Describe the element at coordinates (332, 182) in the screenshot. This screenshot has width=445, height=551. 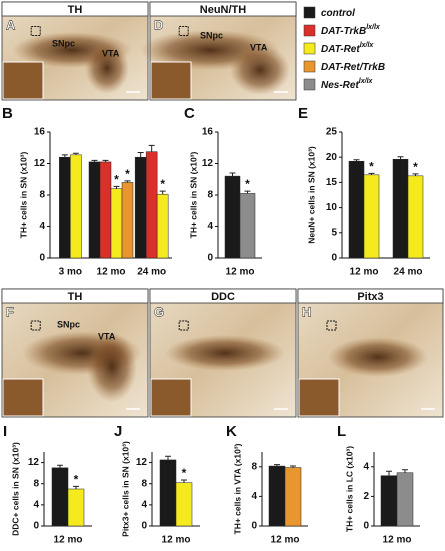
I see `y-tick-label: 15` at that location.